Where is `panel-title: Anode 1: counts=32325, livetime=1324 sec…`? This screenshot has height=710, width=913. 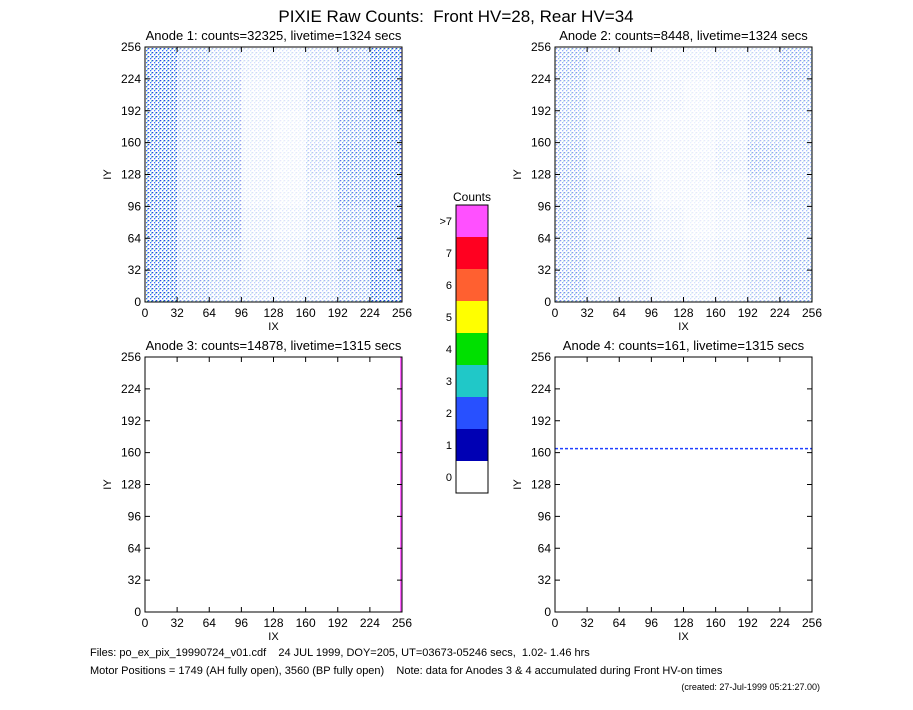 panel-title: Anode 1: counts=32325, livetime=1324 sec… is located at coordinates (274, 35).